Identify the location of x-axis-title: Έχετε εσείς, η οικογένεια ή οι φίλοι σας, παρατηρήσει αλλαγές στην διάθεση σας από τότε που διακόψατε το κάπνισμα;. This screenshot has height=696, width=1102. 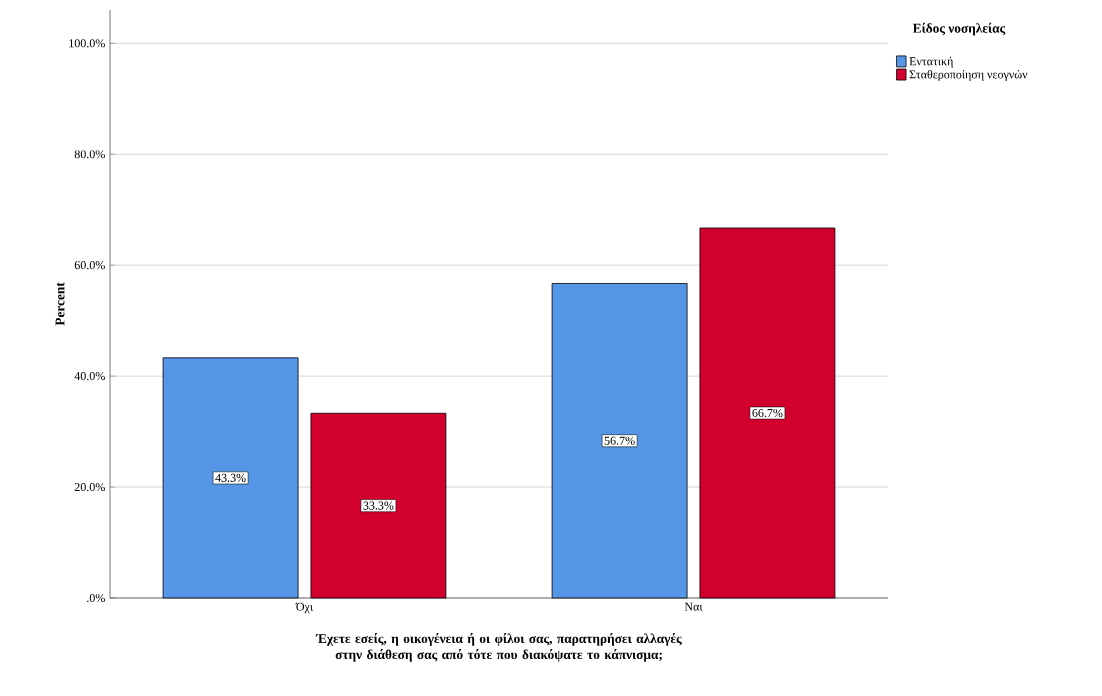
(498, 647).